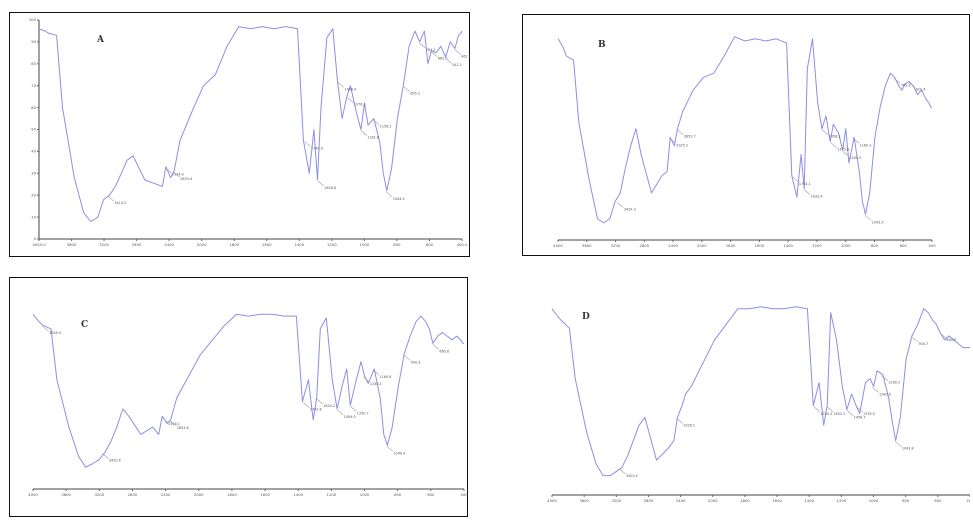  Describe the element at coordinates (885, 394) in the screenshot. I see `peak-label: 1240.9` at that location.